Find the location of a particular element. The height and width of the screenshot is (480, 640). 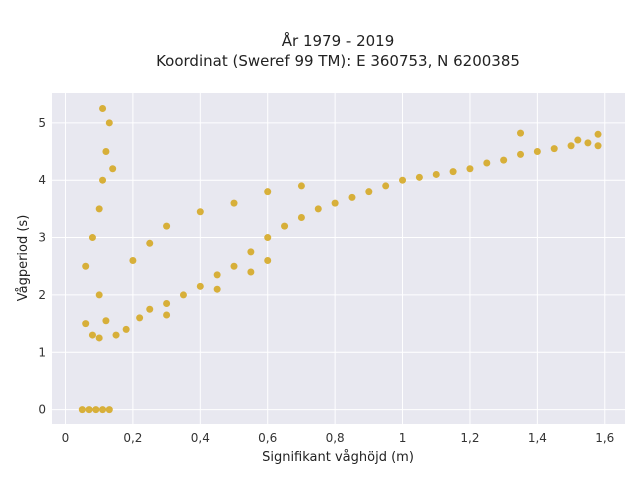

chart-title: År 1979 - 2019 is located at coordinates (338, 40).